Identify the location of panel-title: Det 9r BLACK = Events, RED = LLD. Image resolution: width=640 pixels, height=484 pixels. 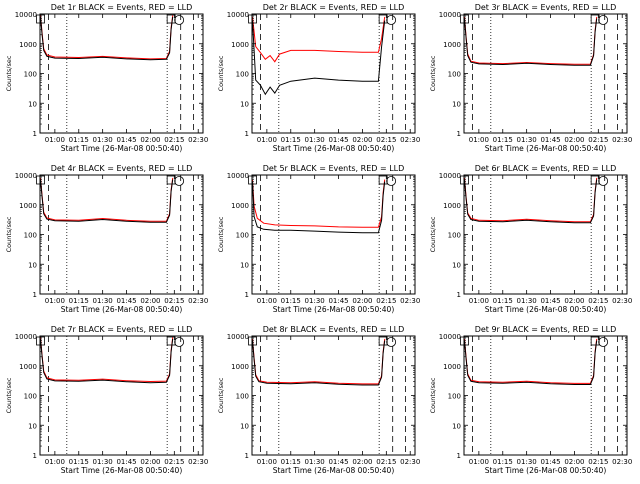
(546, 329).